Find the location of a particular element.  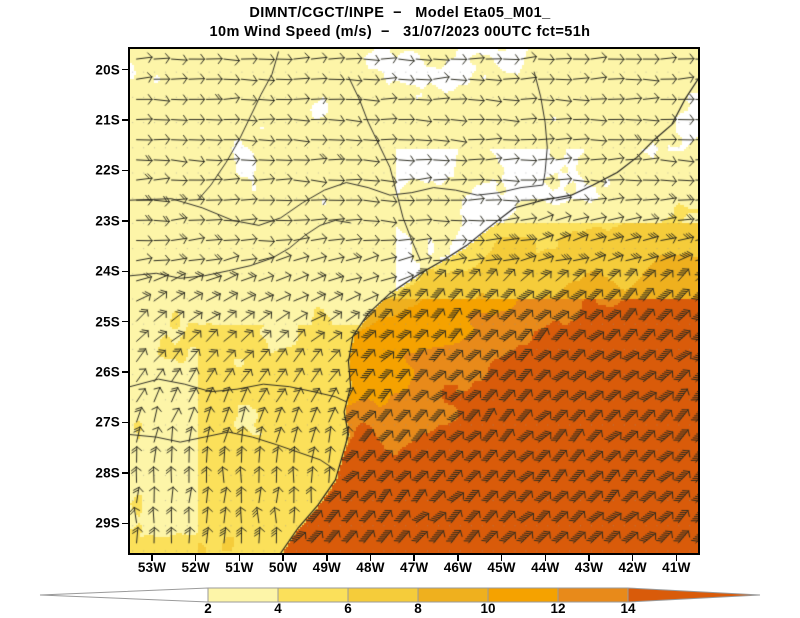

colorbar-tick-6: 6 is located at coordinates (348, 608).